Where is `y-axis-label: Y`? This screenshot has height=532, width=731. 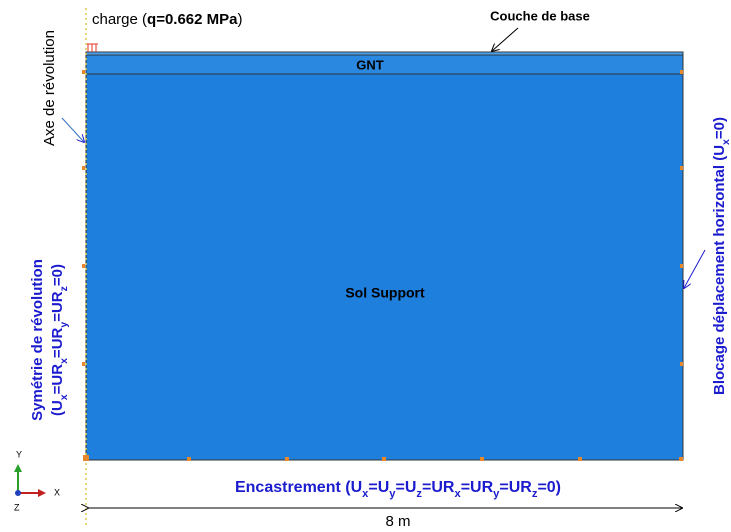
y-axis-label: Y is located at coordinates (19, 454).